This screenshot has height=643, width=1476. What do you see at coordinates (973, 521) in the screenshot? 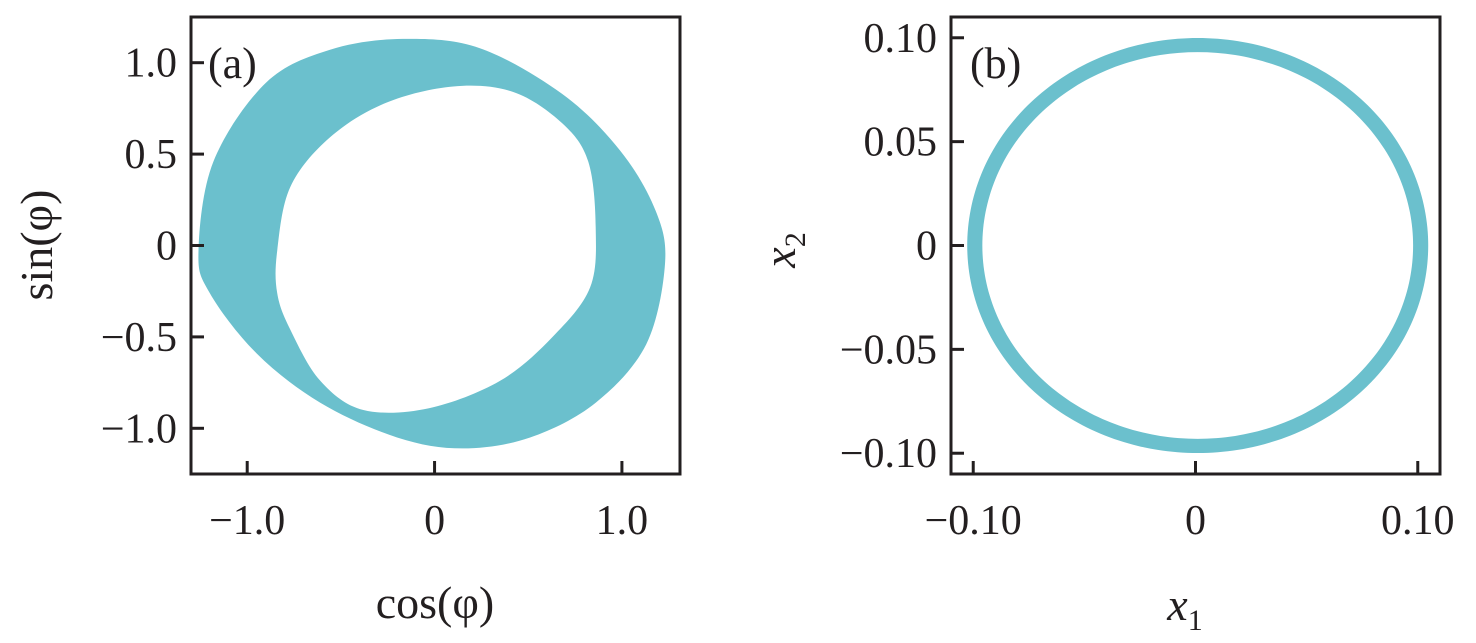
I see `x-tick-label: −0.10` at bounding box center [973, 521].